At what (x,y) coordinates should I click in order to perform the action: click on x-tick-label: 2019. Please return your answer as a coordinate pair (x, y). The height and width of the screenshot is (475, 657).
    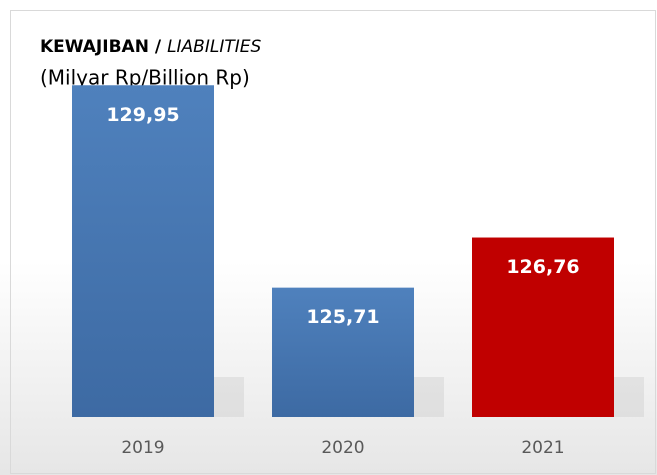
    Looking at the image, I should click on (142, 448).